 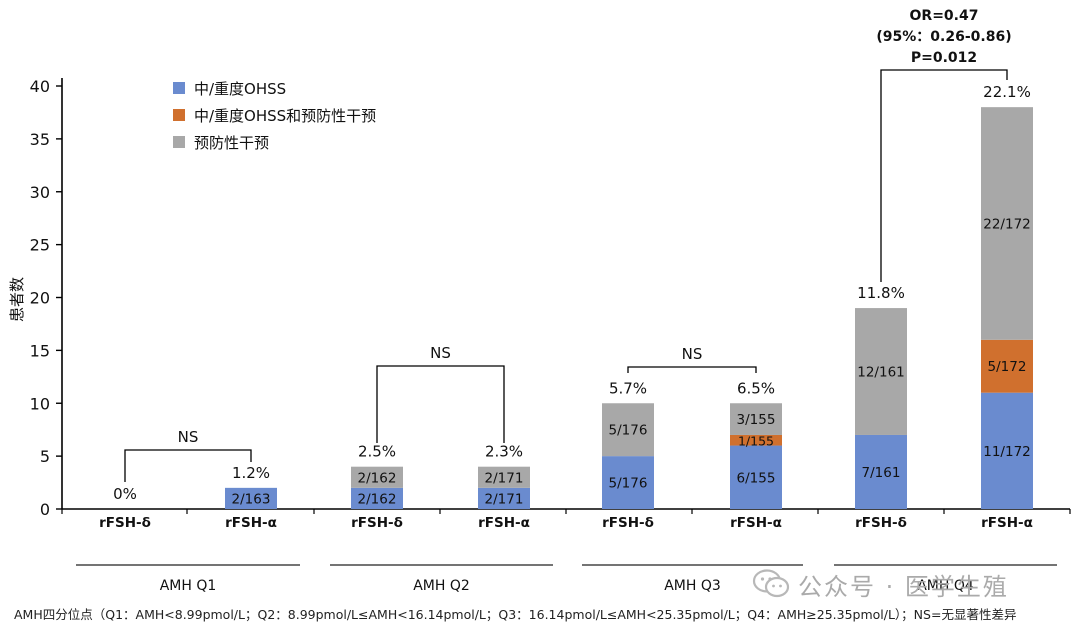 What do you see at coordinates (40, 350) in the screenshot?
I see `y-tick-label: 15` at bounding box center [40, 350].